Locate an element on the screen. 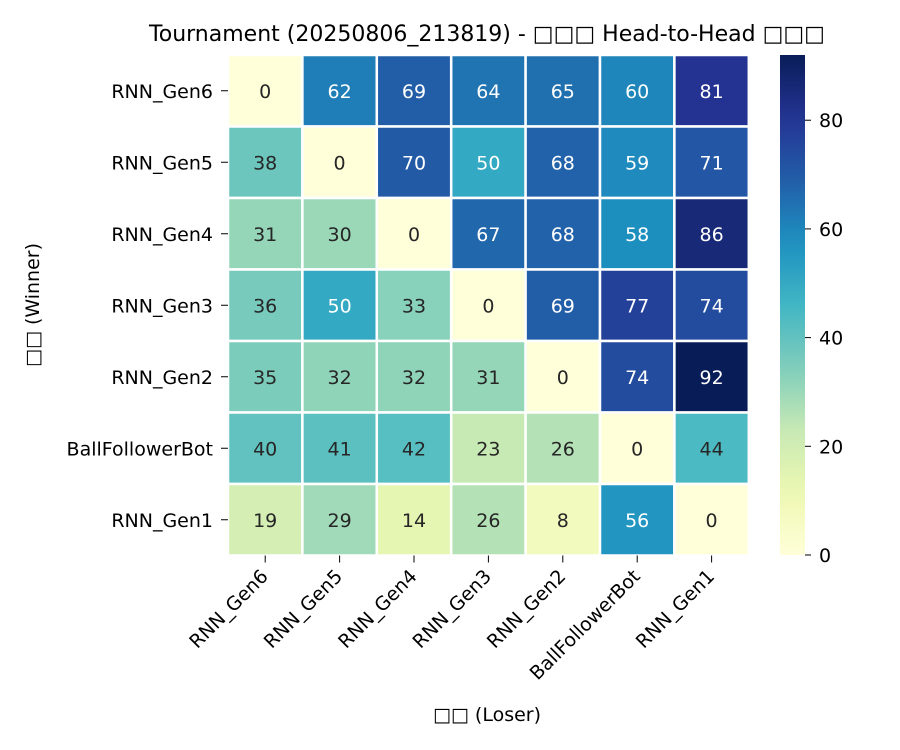 This screenshot has height=750, width=900. cell-value-label: 71 is located at coordinates (712, 163).